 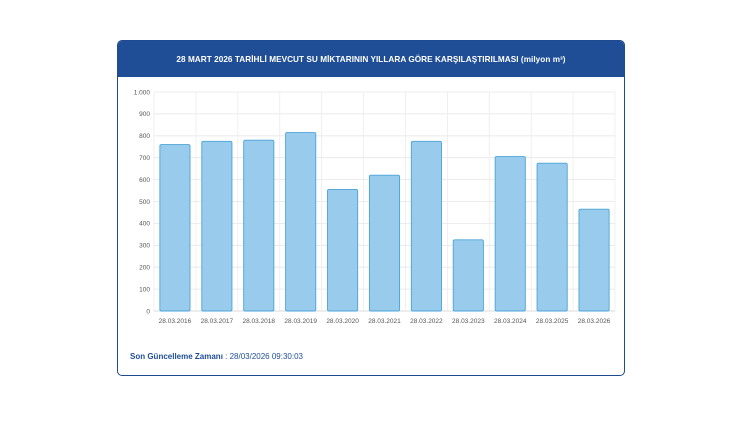 I want to click on x-tick-label: 28.03.2019, so click(x=300, y=321).